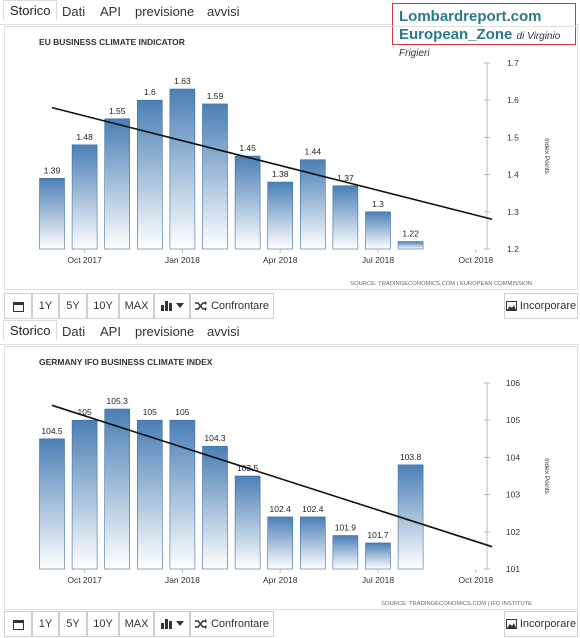 Image resolution: width=580 pixels, height=638 pixels. Describe the element at coordinates (117, 111) in the screenshot. I see `bar-value-label: 1.55` at that location.